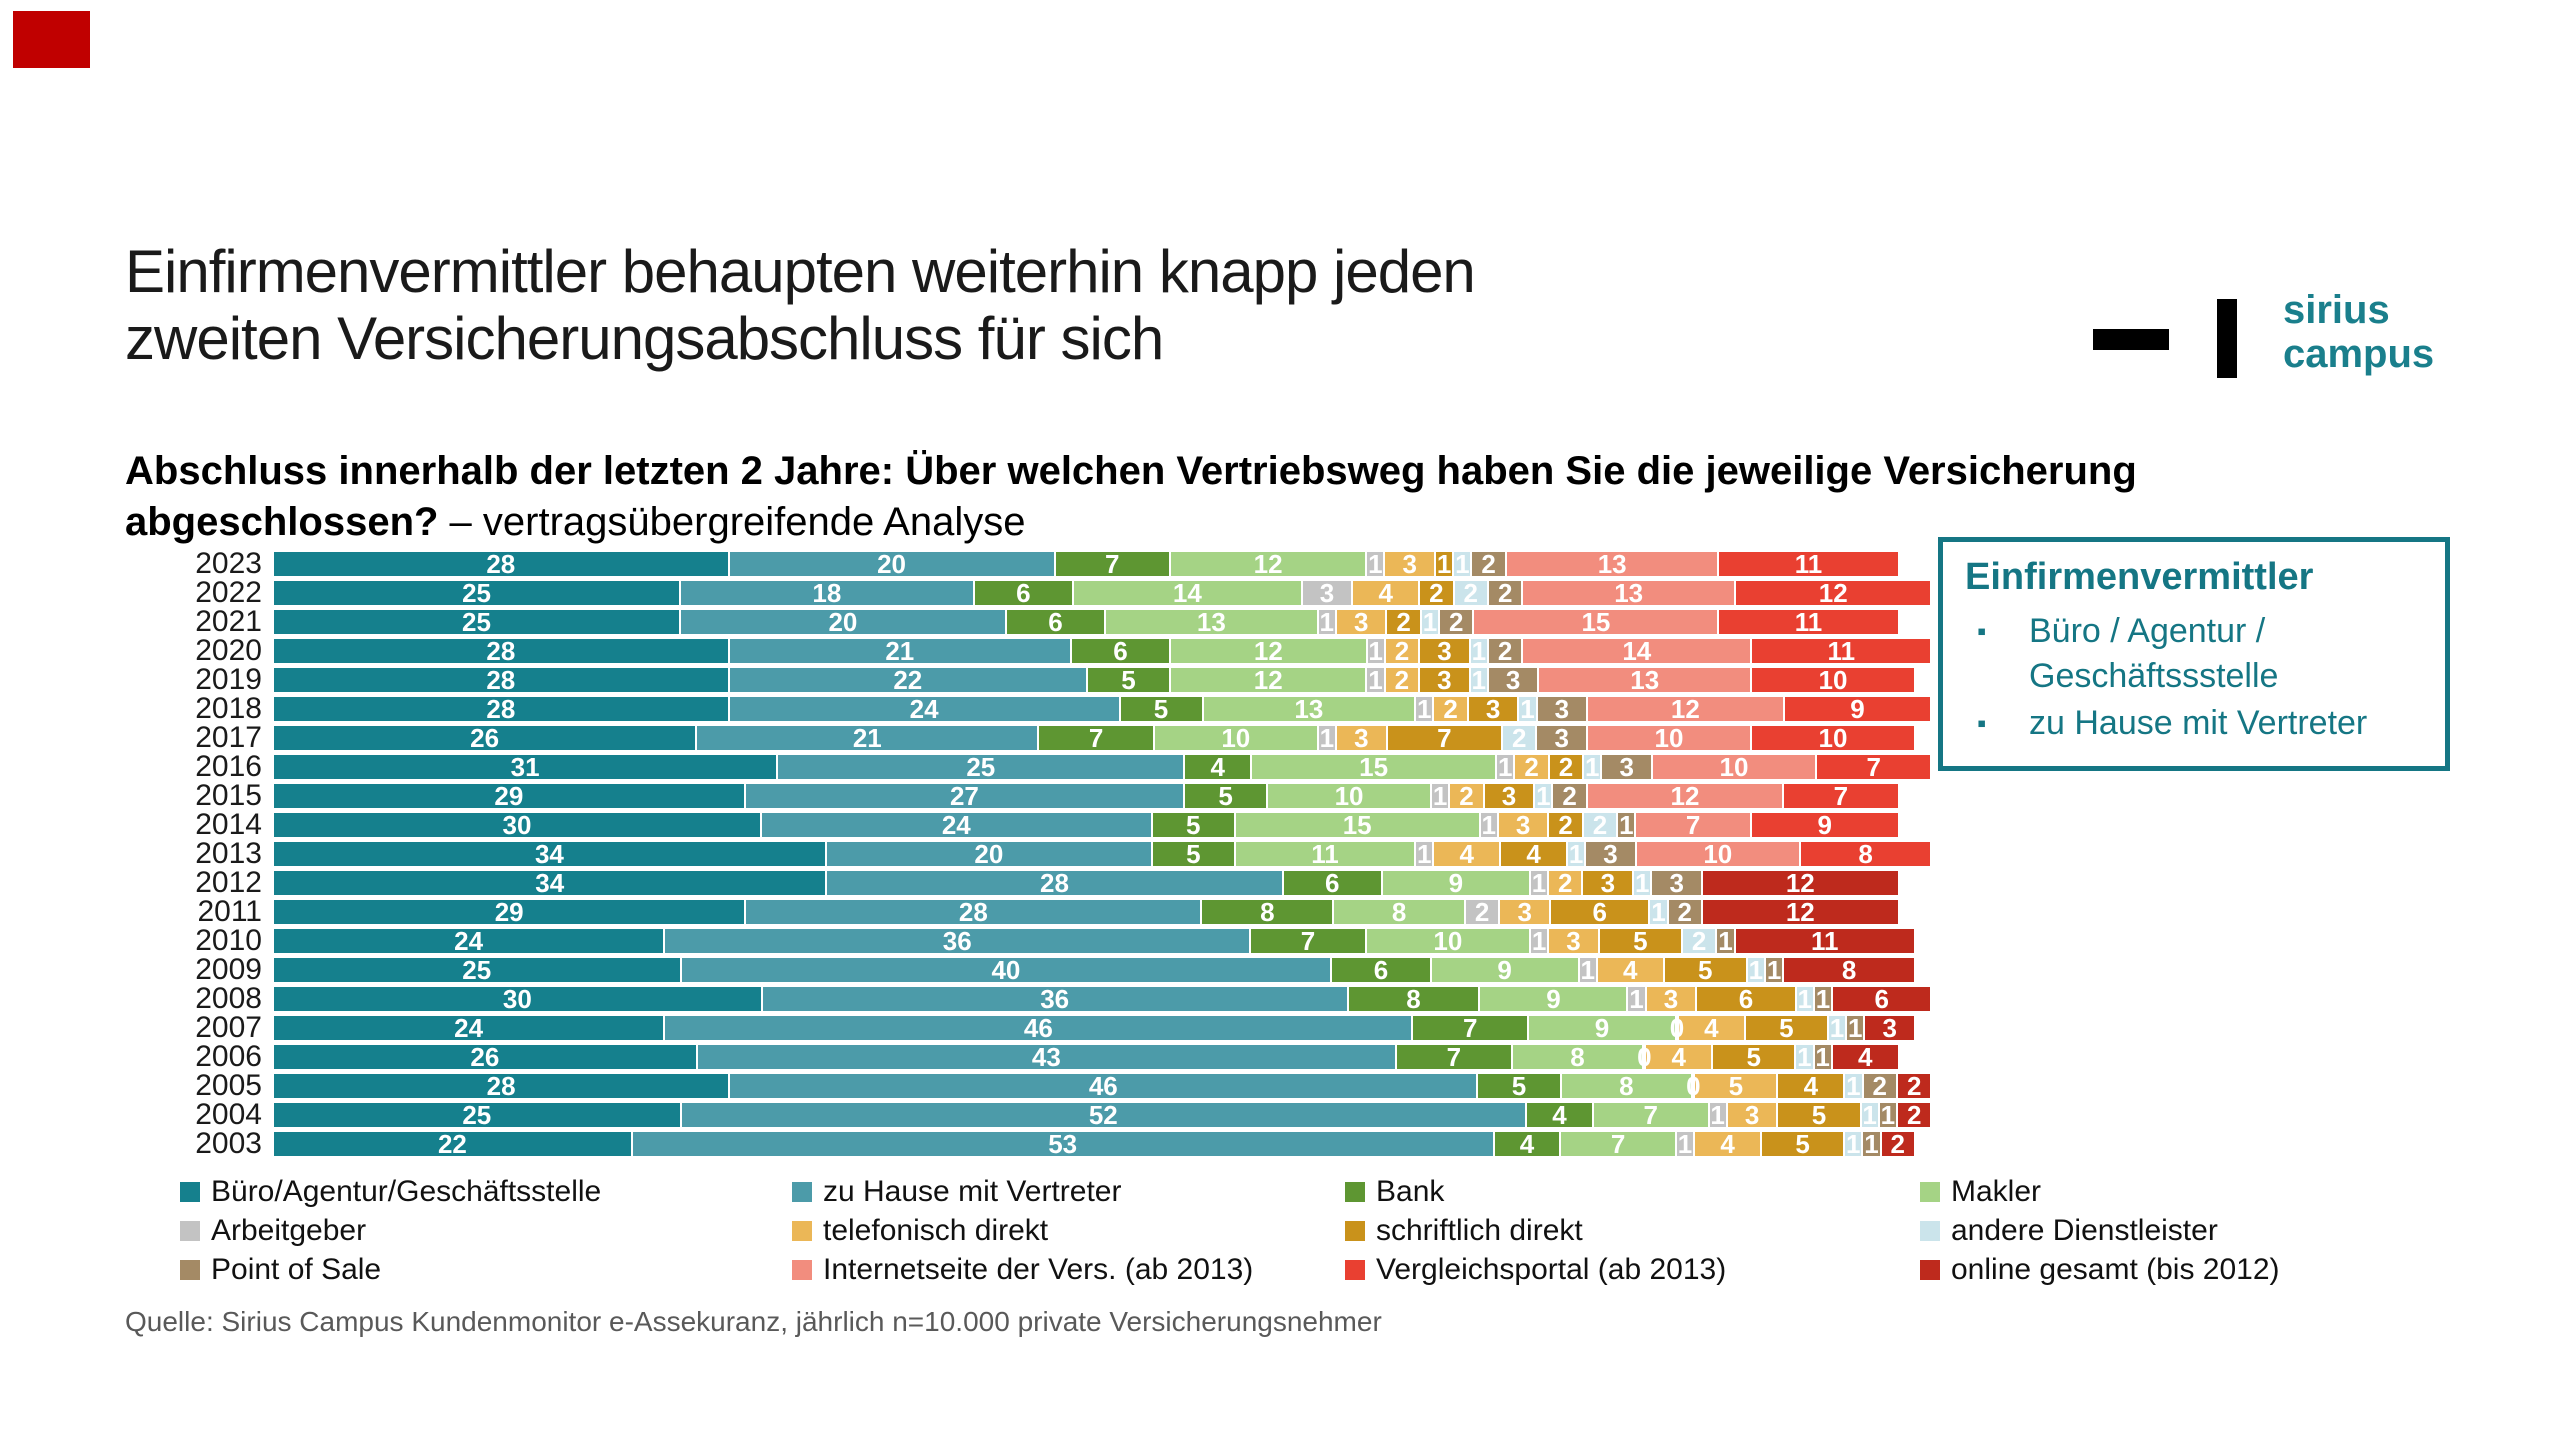 The height and width of the screenshot is (1440, 2560). I want to click on bar-segment-buero: 26, so click(485, 738).